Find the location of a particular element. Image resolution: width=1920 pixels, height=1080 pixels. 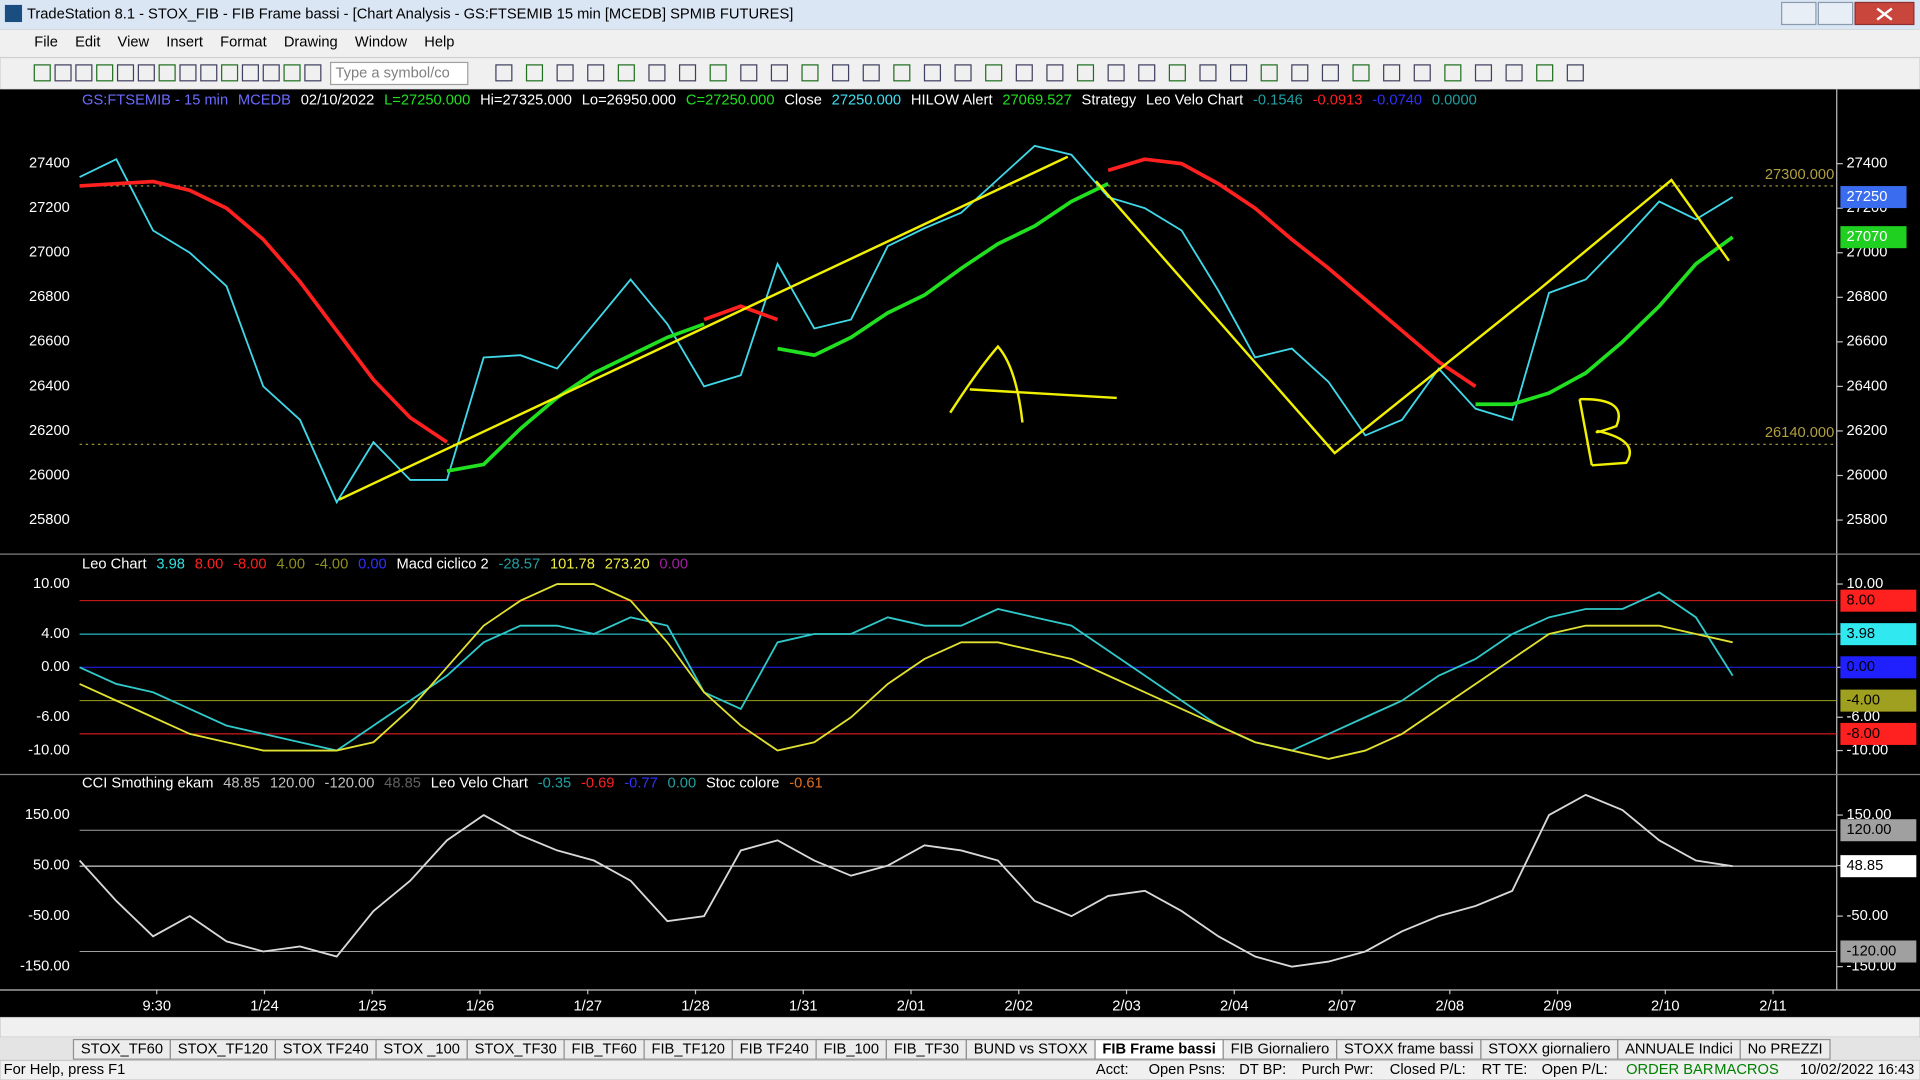

scrollbar is located at coordinates (960, 1027).